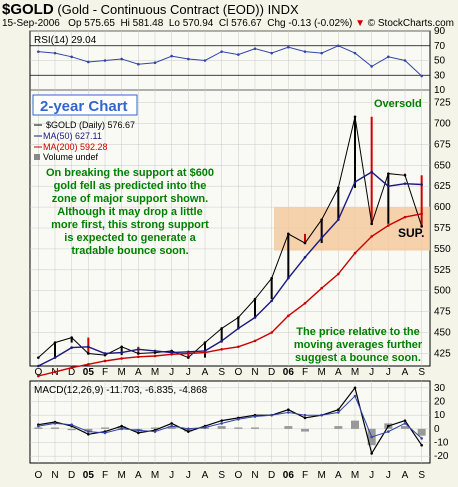 This screenshot has width=458, height=487. I want to click on y-tick-label: 700, so click(442, 123).